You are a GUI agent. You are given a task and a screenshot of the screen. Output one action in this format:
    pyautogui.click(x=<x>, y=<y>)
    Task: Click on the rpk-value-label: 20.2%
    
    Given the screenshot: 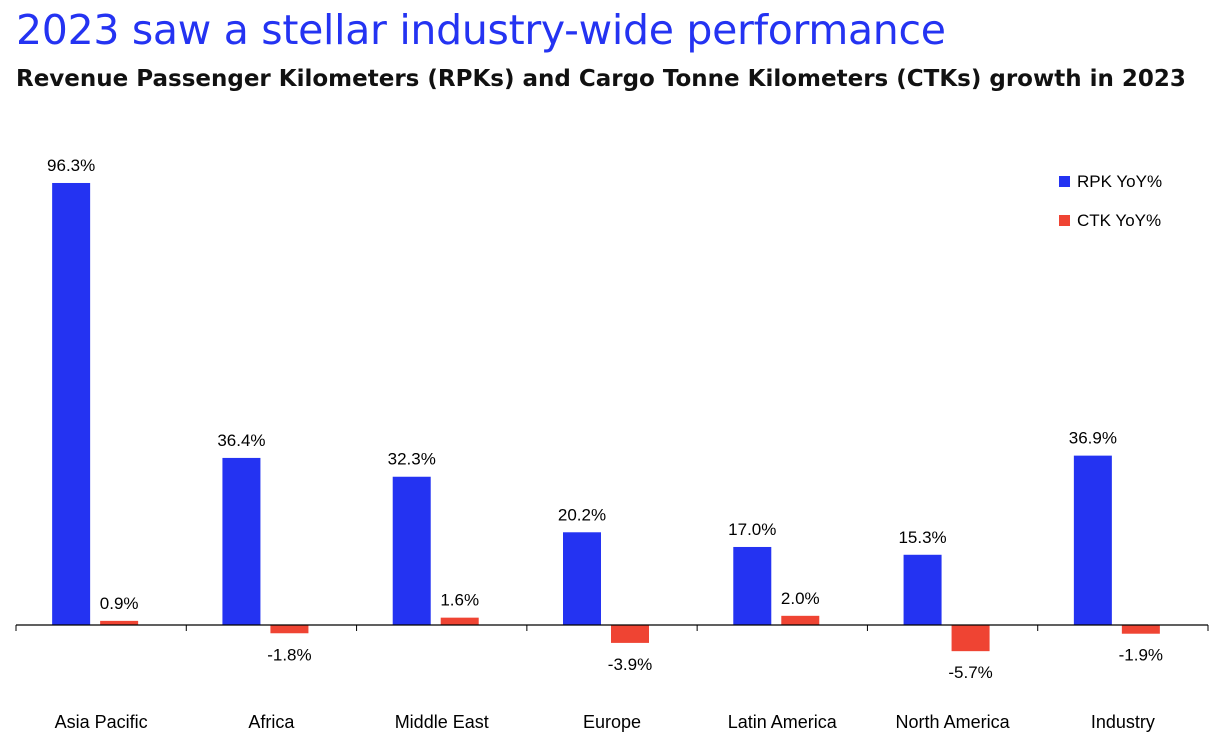 What is the action you would take?
    pyautogui.click(x=582, y=514)
    